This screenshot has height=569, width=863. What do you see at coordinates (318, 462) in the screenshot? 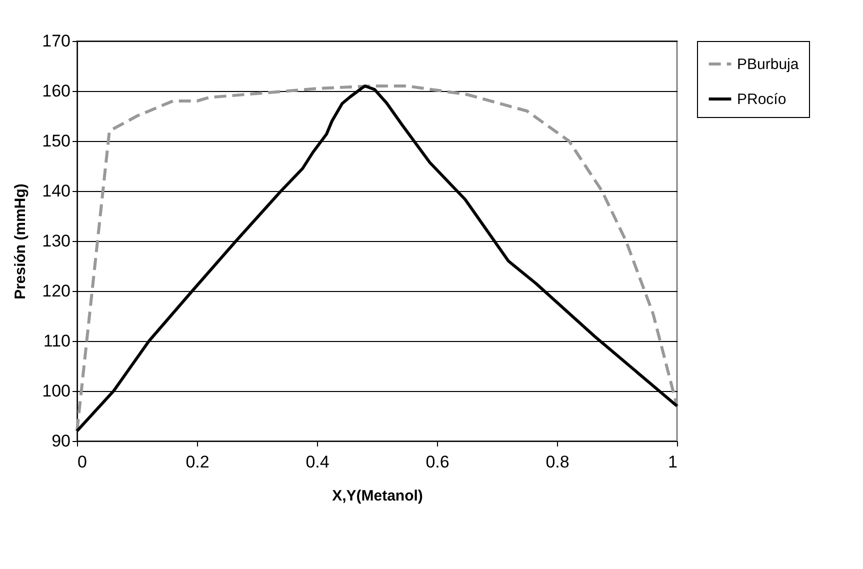
I see `x-tick-label: 0.4` at bounding box center [318, 462].